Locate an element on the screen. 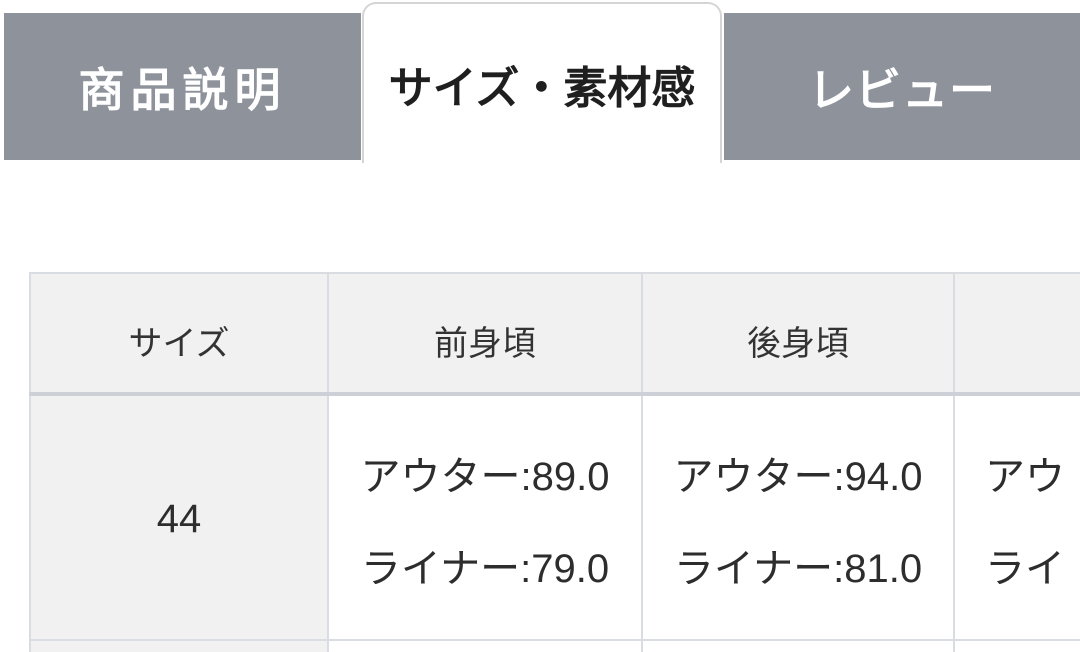  cell-next-back is located at coordinates (798, 645).